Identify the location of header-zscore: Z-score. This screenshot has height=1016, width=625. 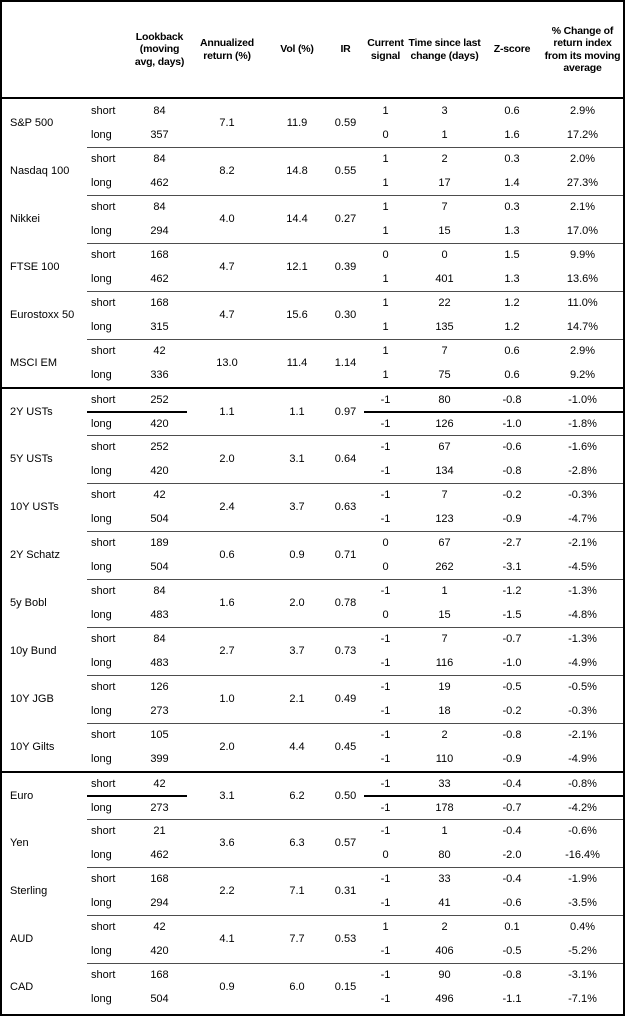
(512, 49).